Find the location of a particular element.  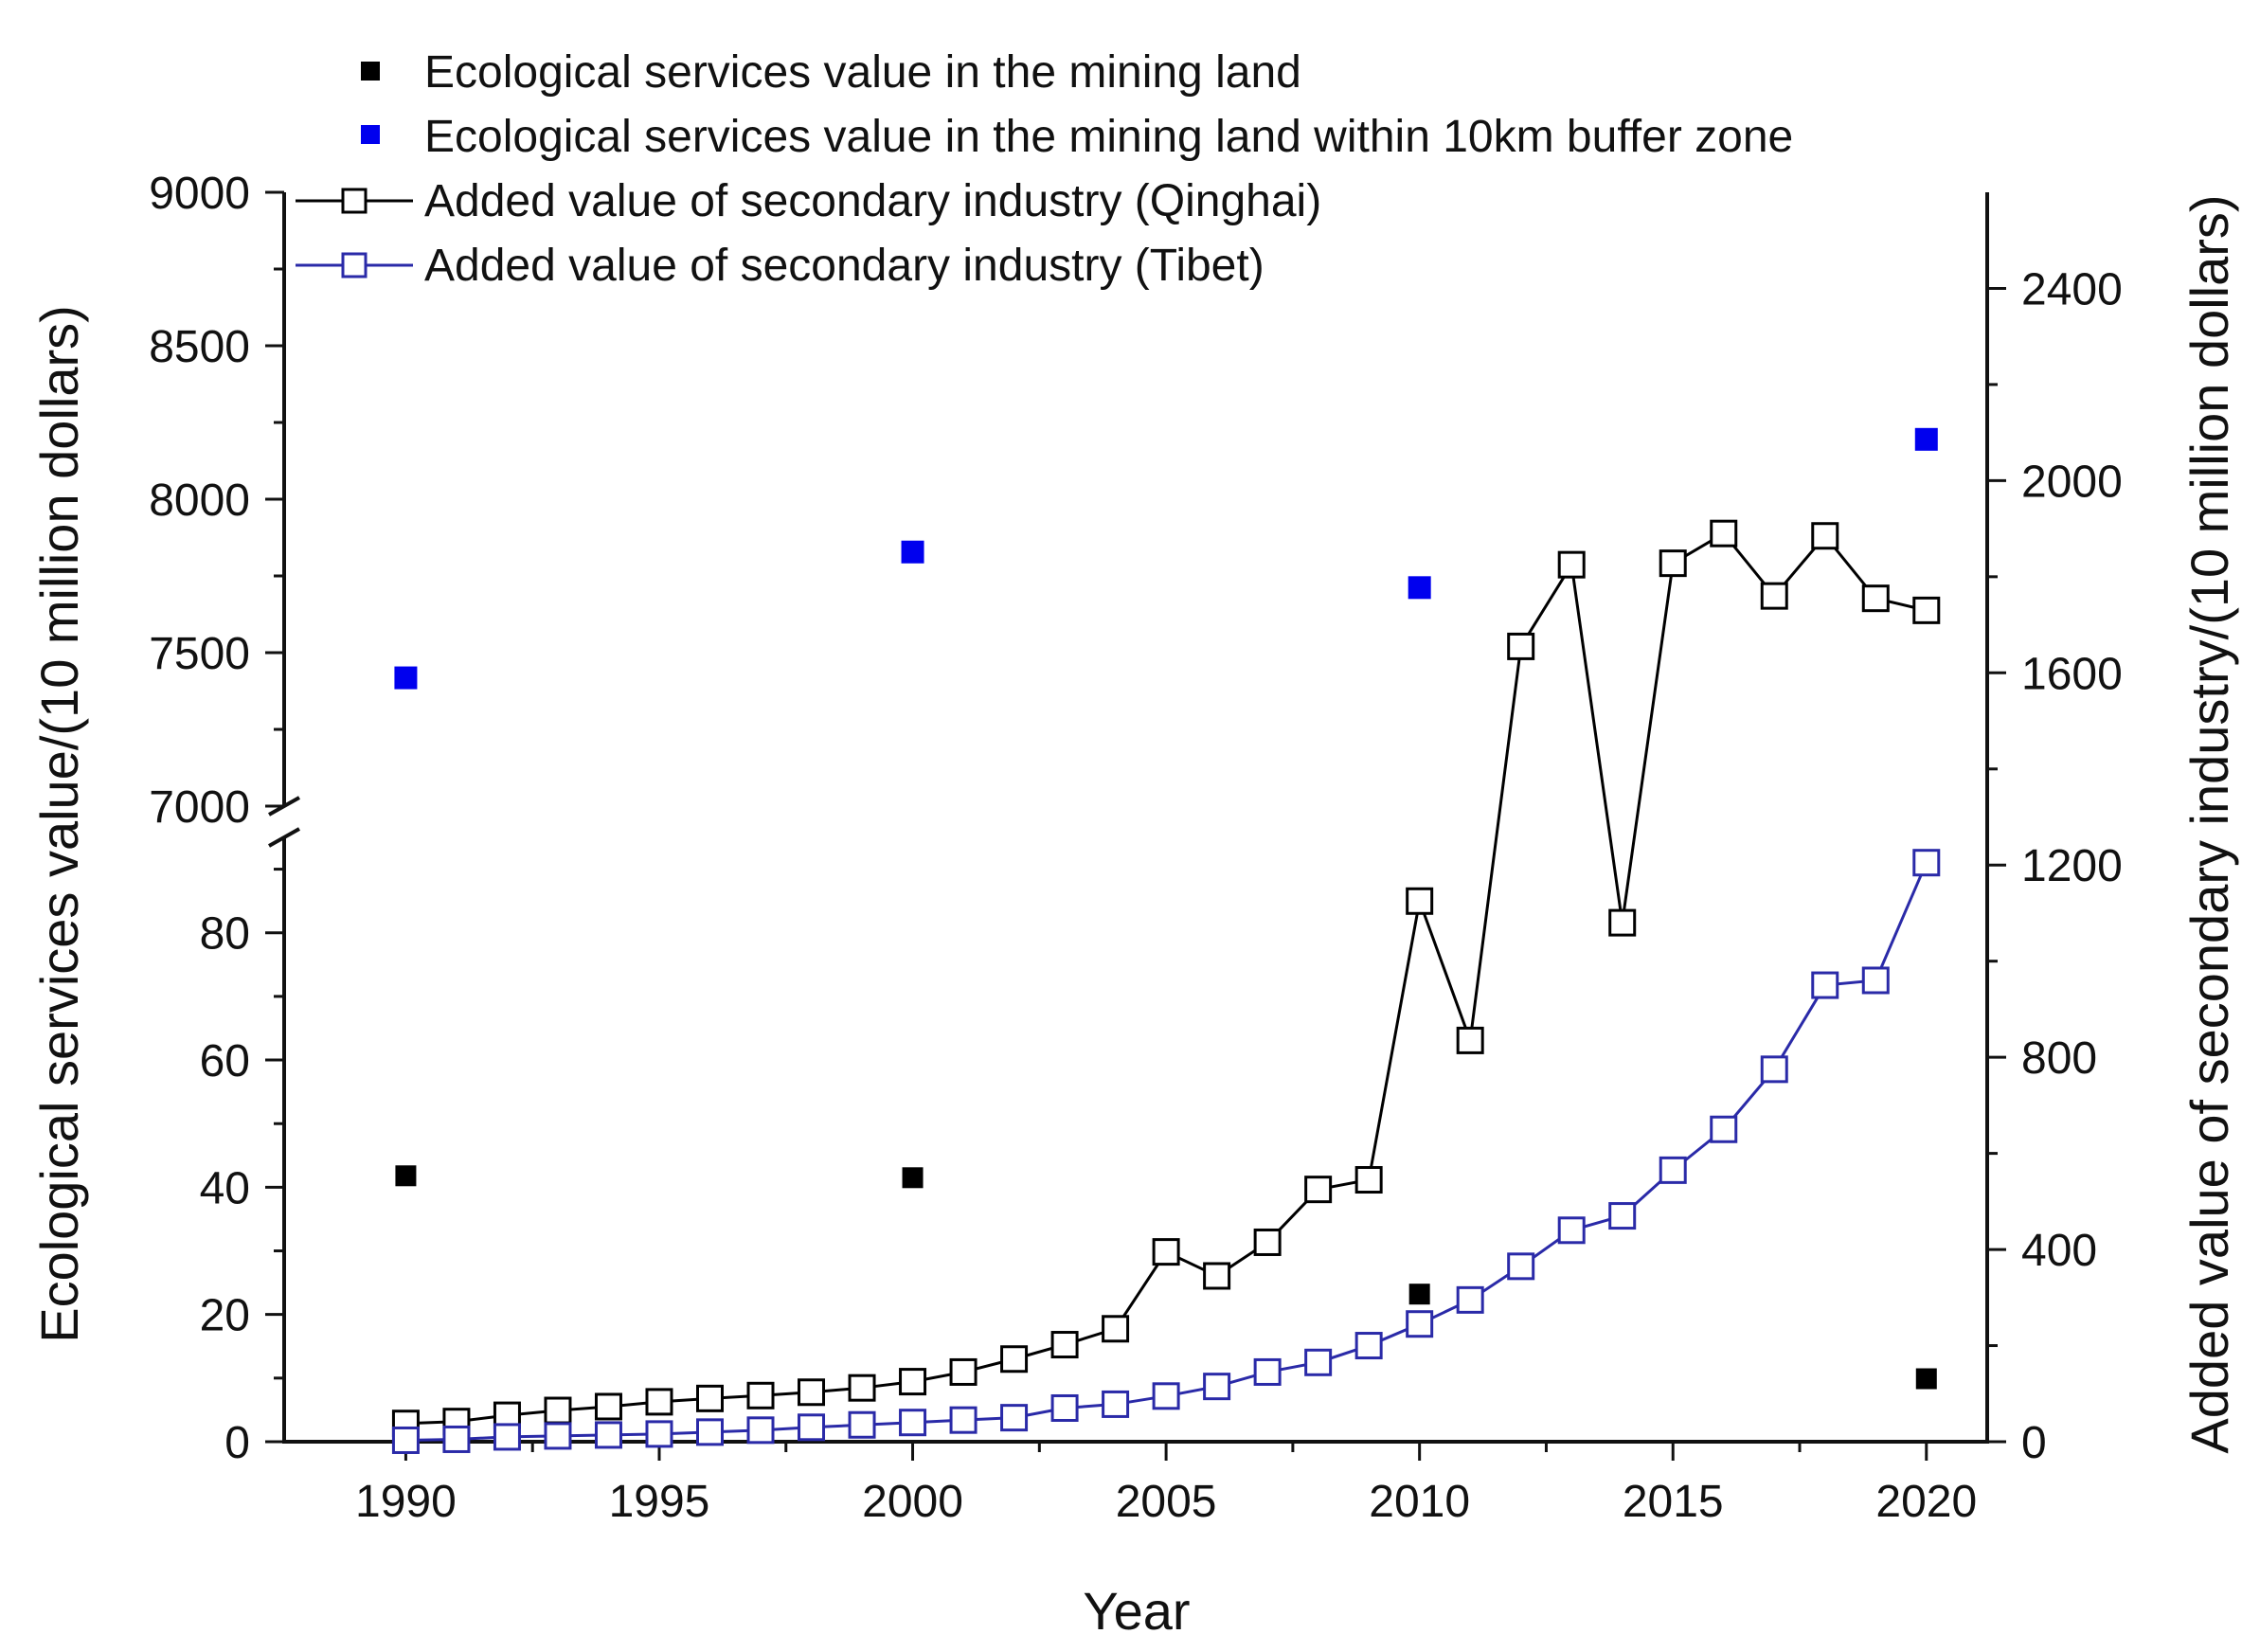

left-y-tick-label: 60 is located at coordinates (225, 1061).